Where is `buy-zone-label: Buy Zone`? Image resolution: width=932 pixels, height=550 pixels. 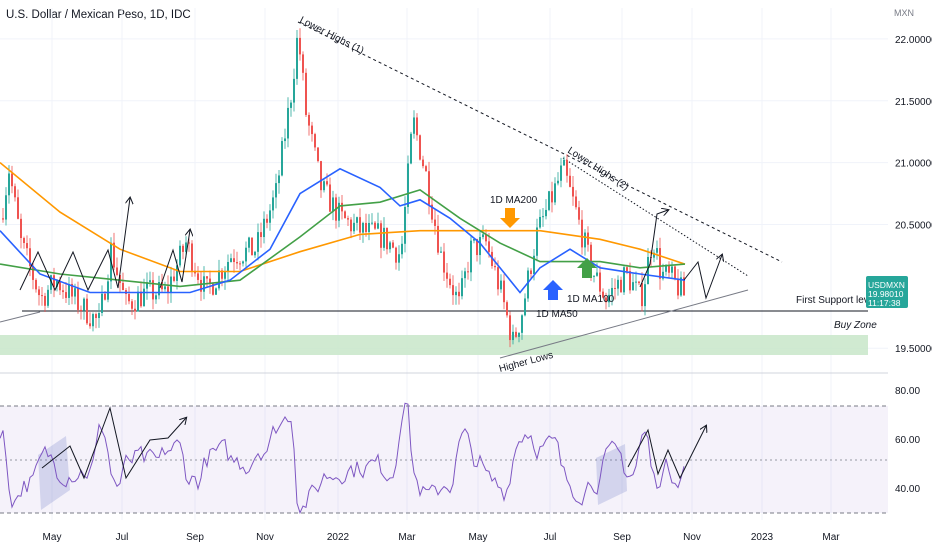
buy-zone-label: Buy Zone is located at coordinates (855, 325).